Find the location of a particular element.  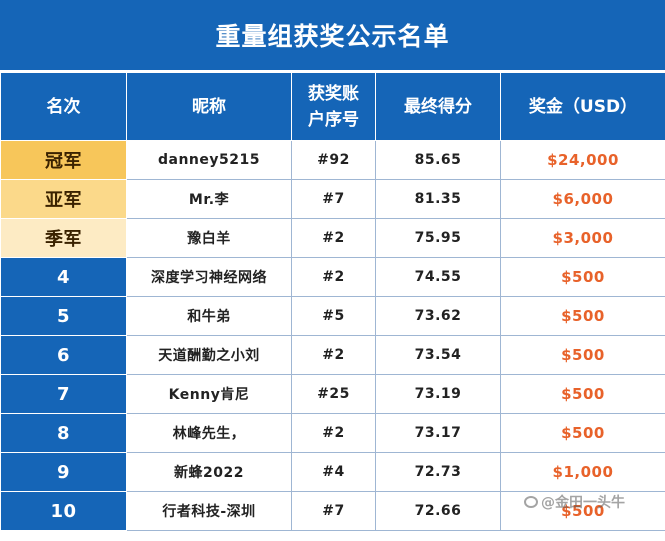

nickname-cell: 行者科技-深圳 is located at coordinates (209, 511).